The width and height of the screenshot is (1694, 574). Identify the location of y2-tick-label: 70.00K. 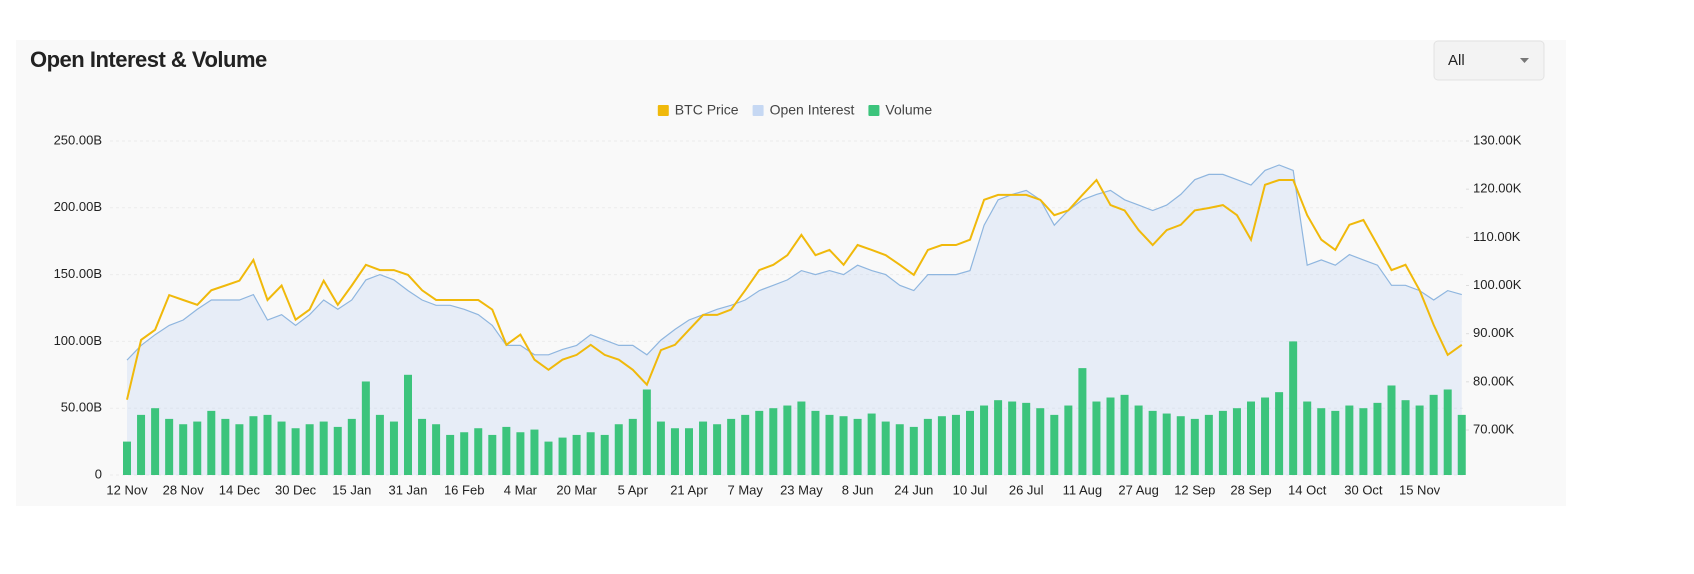
(1494, 428).